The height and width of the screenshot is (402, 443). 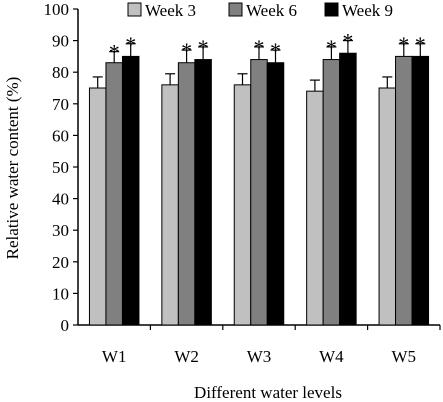 What do you see at coordinates (387, 206) in the screenshot?
I see `bar-week-3-w5` at bounding box center [387, 206].